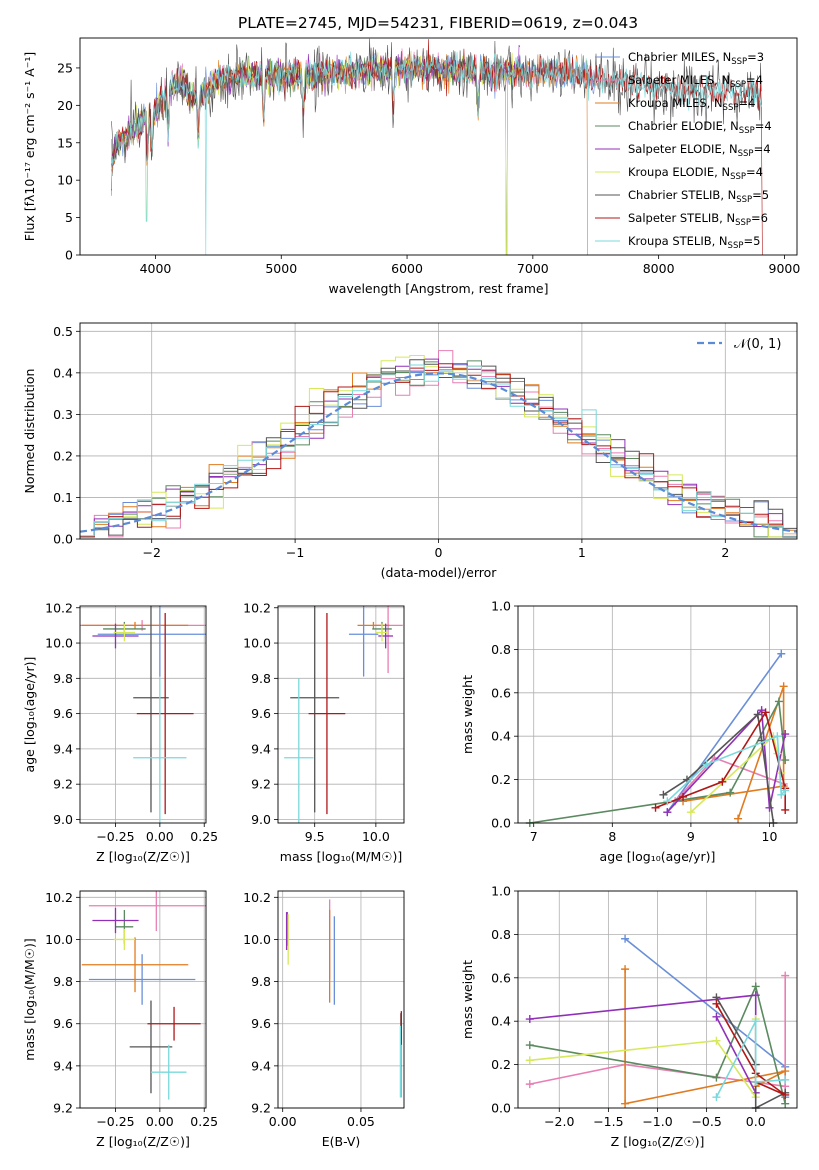 Image resolution: width=819 pixels, height=1170 pixels. I want to click on y-tick-label: 25, so click(65, 67).